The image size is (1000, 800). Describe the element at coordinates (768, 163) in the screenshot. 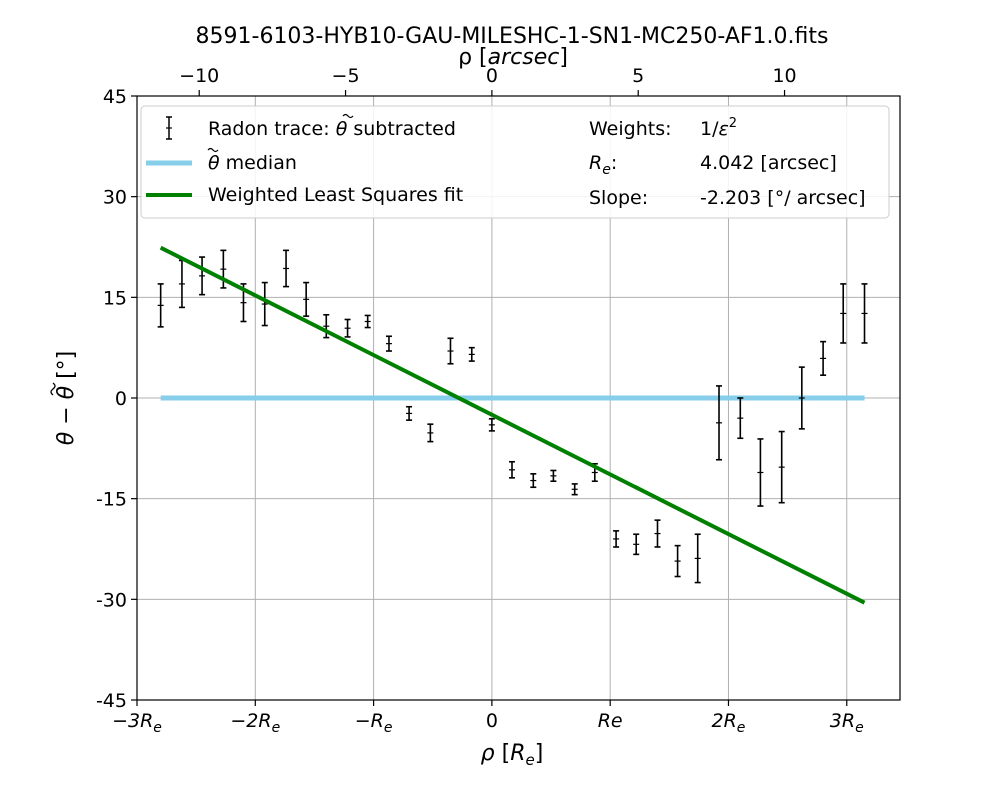

I see `re-value: 4.042 [arcsec]` at that location.